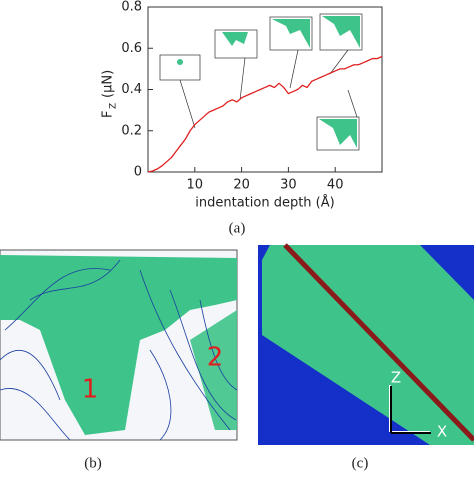 Image resolution: width=474 pixels, height=478 pixels. Describe the element at coordinates (268, 82) in the screenshot. I see `inset-content` at that location.